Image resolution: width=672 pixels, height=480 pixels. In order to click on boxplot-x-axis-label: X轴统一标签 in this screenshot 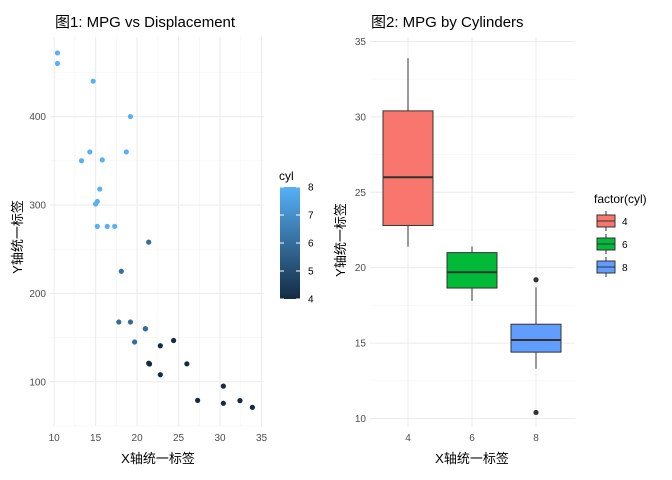, I will do `click(472, 458)`.